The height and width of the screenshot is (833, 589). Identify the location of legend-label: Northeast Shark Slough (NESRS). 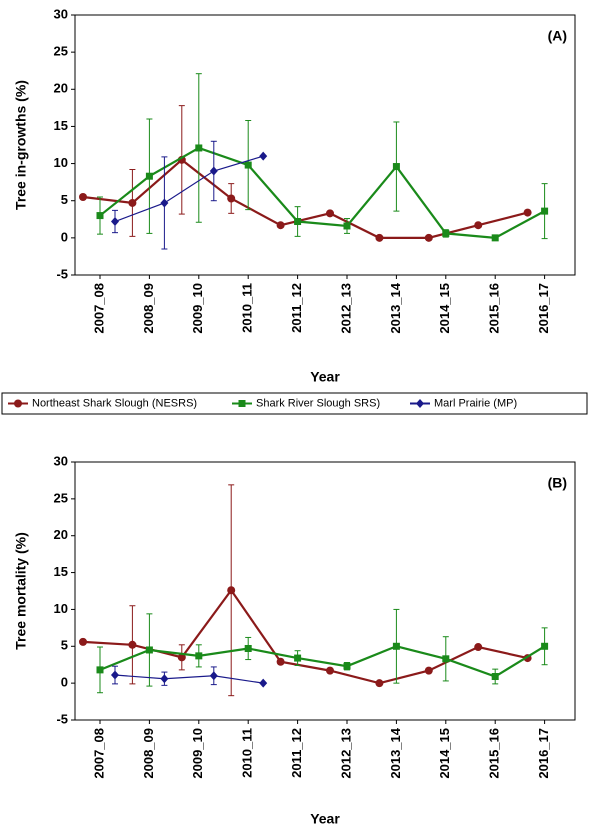
(114, 403).